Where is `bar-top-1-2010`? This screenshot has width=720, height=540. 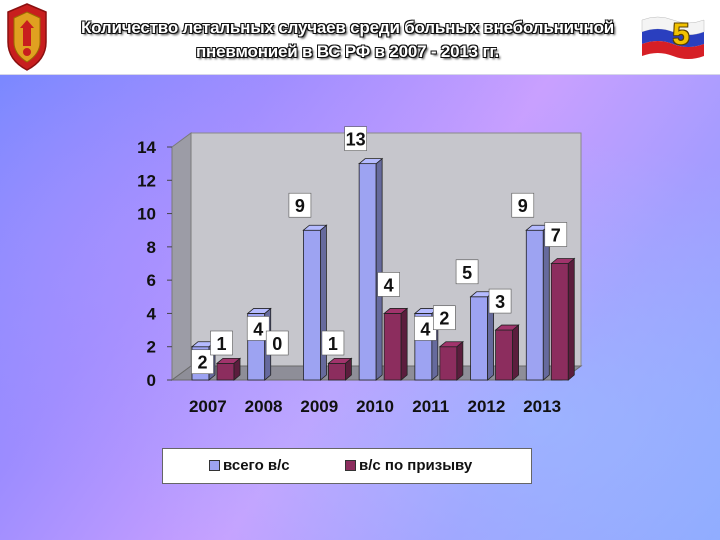
bar-top-1-2010 is located at coordinates (371, 161).